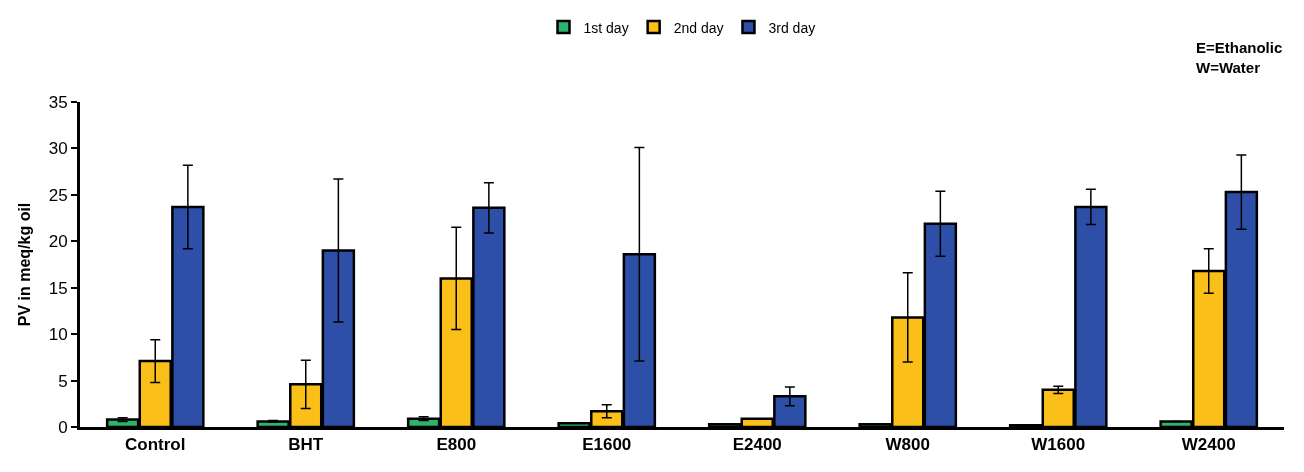  I want to click on x-tick-label: W1600, so click(1058, 445).